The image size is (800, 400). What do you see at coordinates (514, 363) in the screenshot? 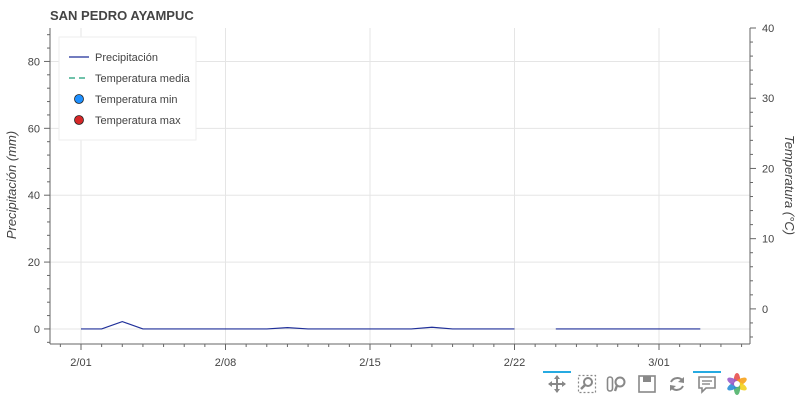
I see `x-tick-label: 2/22` at bounding box center [514, 363].